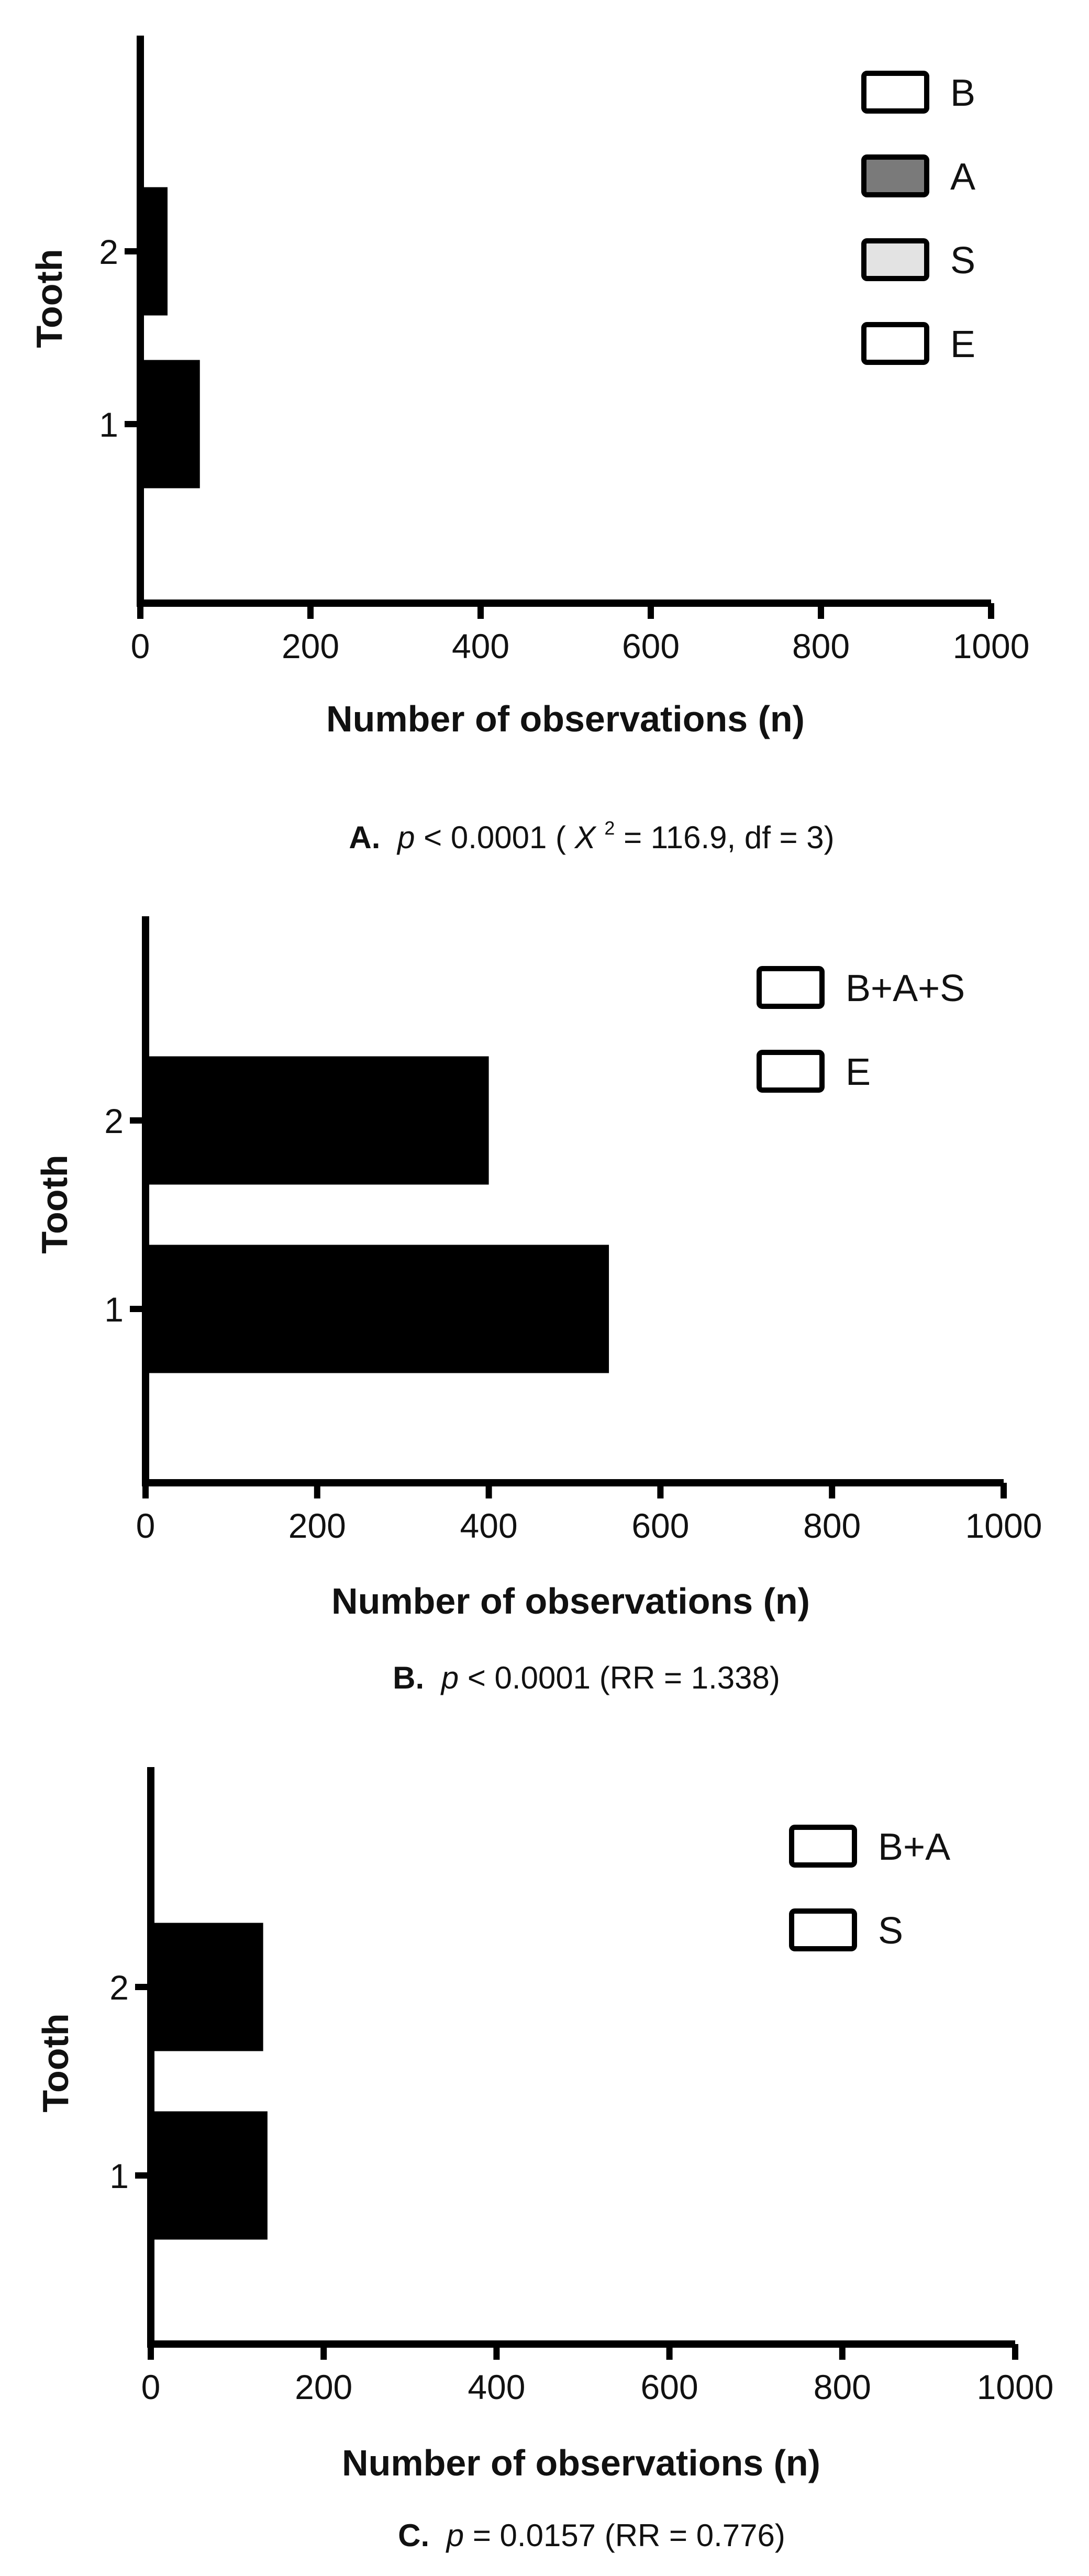 The height and width of the screenshot is (2576, 1089). Describe the element at coordinates (496, 2387) in the screenshot. I see `panel-c-x-tick-label-400: 400` at that location.